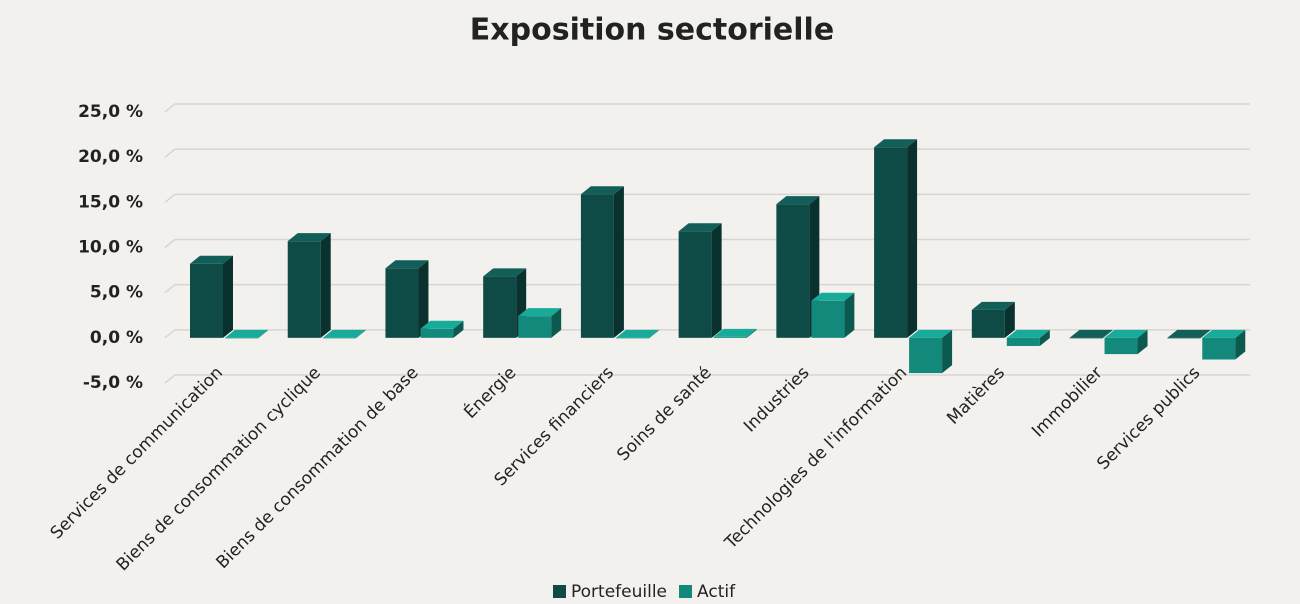 The height and width of the screenshot is (604, 1300). Describe the element at coordinates (110, 248) in the screenshot. I see `y-tick-label: 10,0 %` at that location.